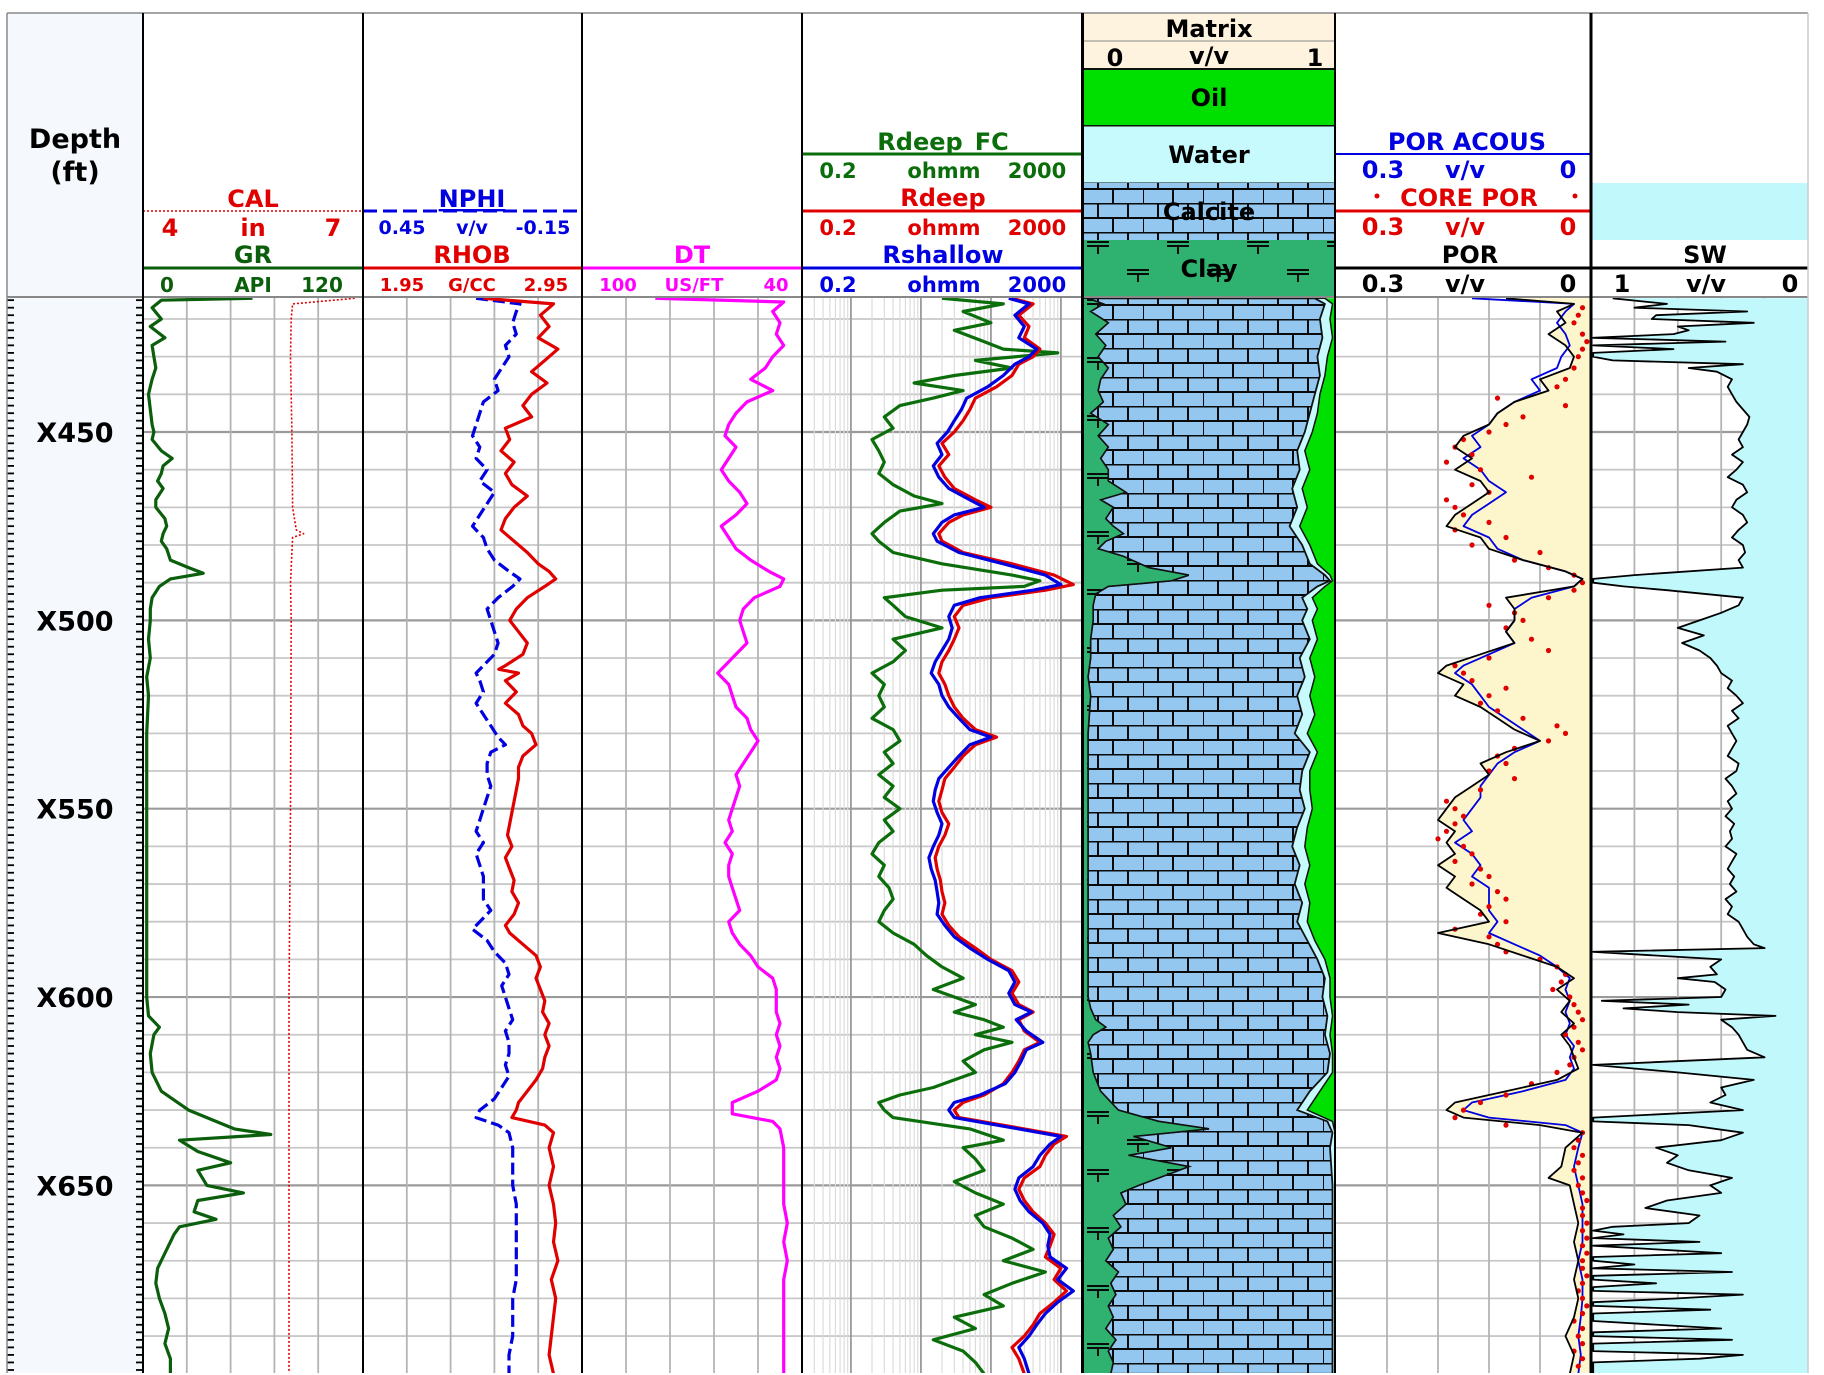 This screenshot has height=1375, width=1824. What do you see at coordinates (1790, 284) in the screenshot?
I see `sw-max: 0` at bounding box center [1790, 284].